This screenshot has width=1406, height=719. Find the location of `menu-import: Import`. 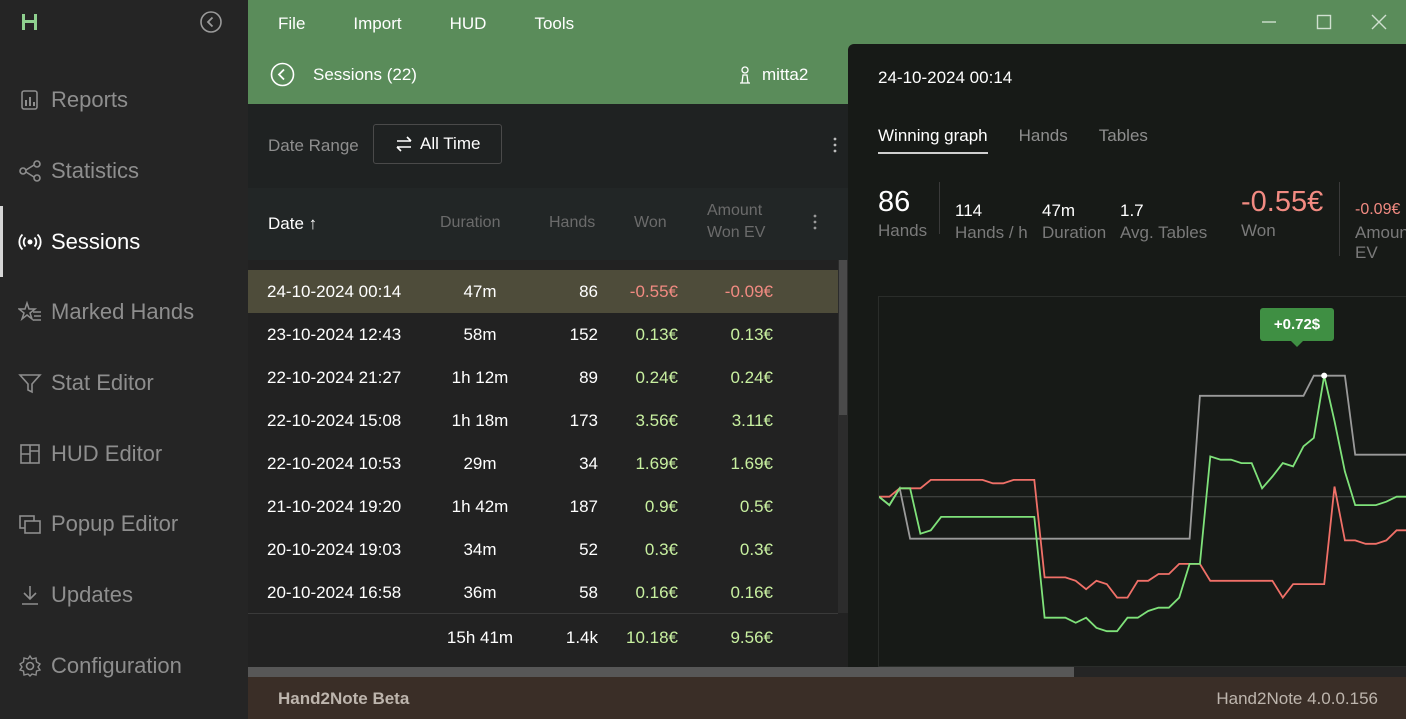

menu-import: Import is located at coordinates (377, 23).